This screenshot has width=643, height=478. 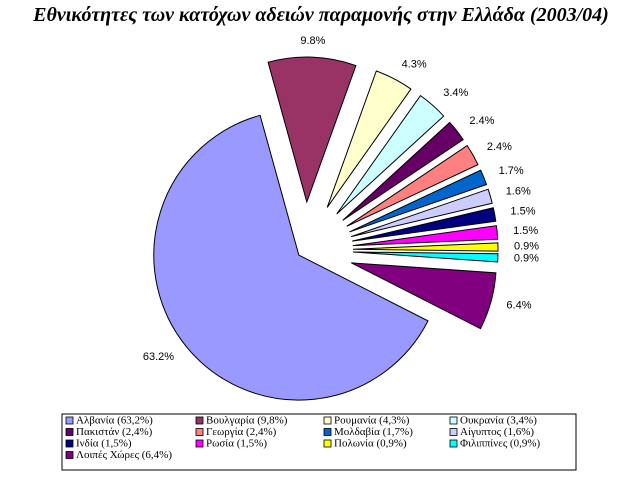 What do you see at coordinates (518, 192) in the screenshot?
I see `value-label: 1.6%` at bounding box center [518, 192].